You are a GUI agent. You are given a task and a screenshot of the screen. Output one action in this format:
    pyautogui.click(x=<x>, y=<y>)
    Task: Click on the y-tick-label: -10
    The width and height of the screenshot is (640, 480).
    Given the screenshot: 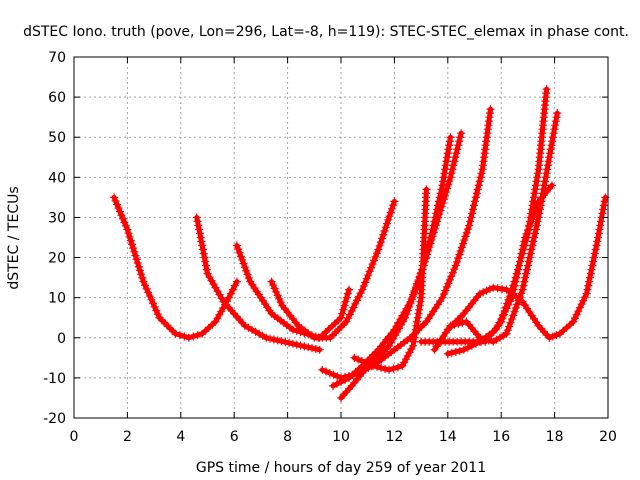 What is the action you would take?
    pyautogui.click(x=54, y=379)
    